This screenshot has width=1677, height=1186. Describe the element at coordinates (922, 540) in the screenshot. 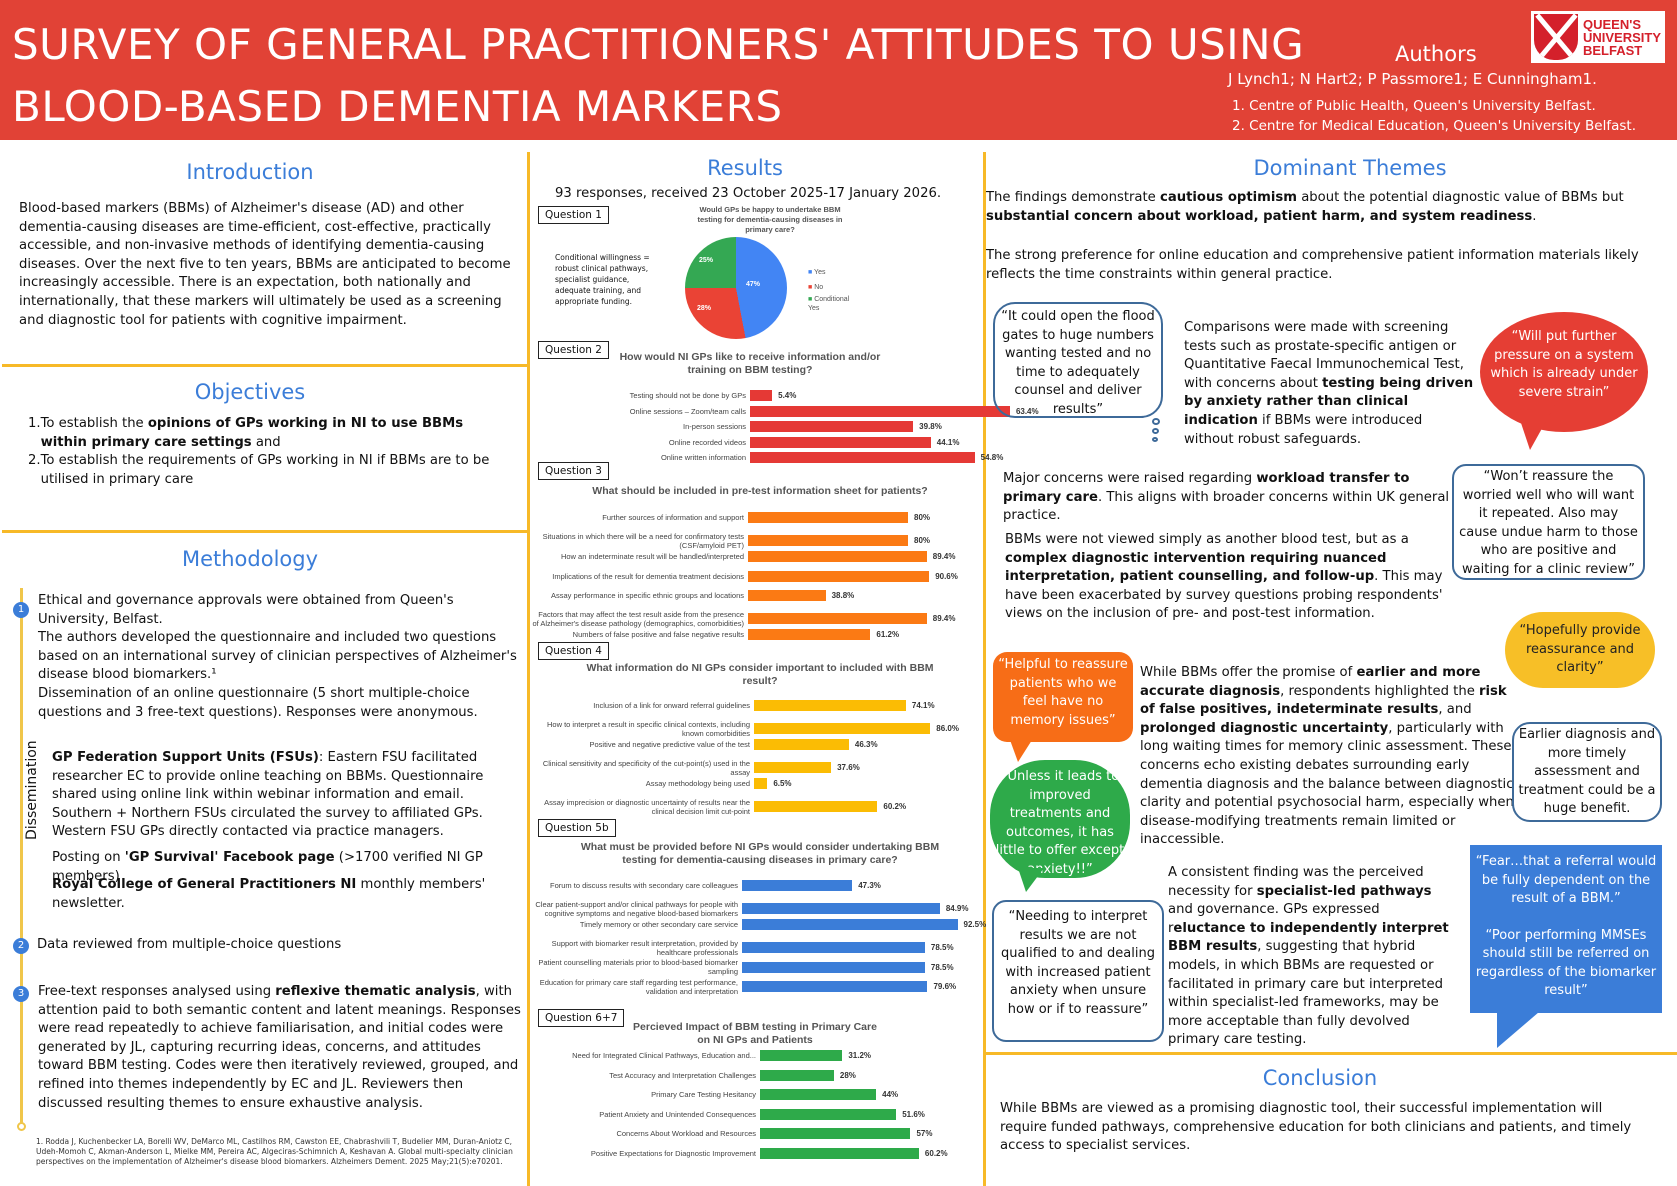

I see `bar-value: 80%` at that location.